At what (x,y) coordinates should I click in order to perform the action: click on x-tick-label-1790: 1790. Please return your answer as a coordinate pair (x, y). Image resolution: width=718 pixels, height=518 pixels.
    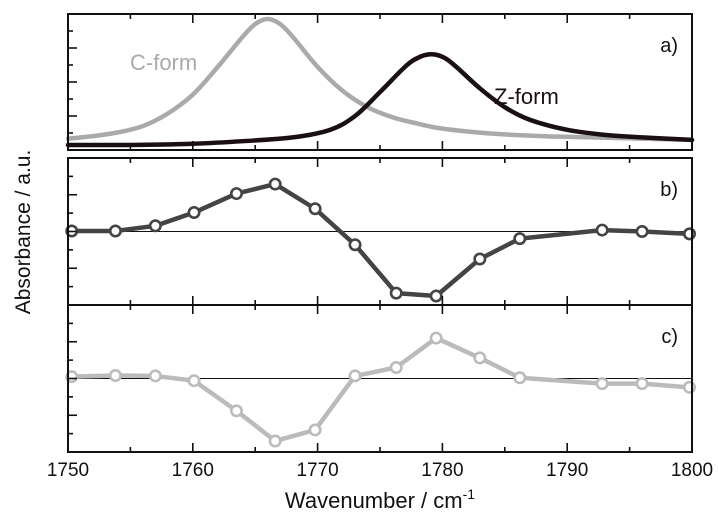
    Looking at the image, I should click on (567, 470).